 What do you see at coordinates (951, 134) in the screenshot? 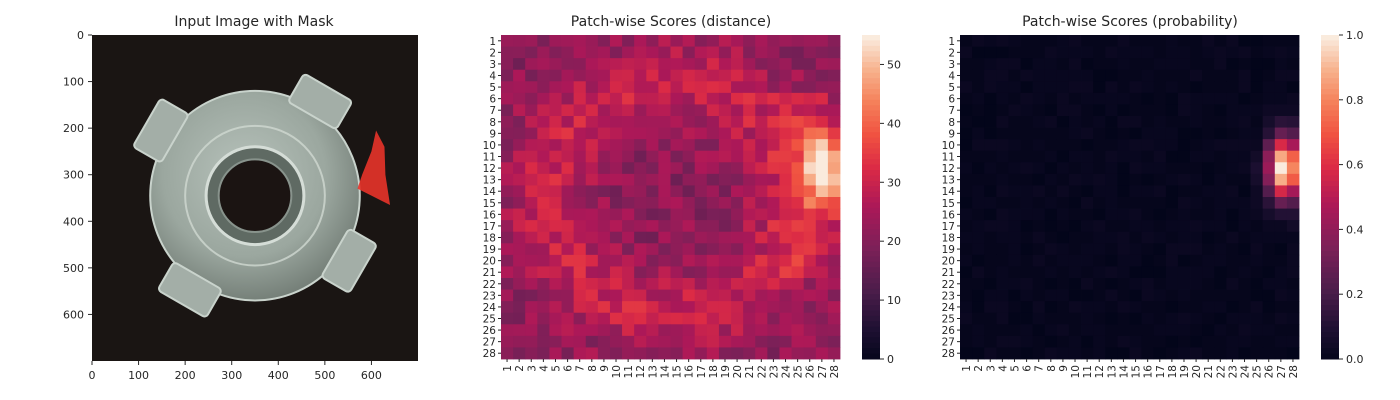
I see `y-tick-label: 9` at bounding box center [951, 134].